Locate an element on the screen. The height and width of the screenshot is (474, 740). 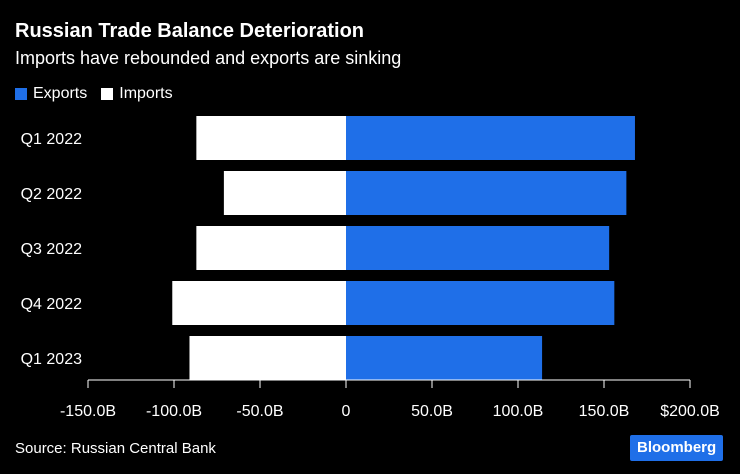
legend-label-imports: Imports is located at coordinates (146, 93).